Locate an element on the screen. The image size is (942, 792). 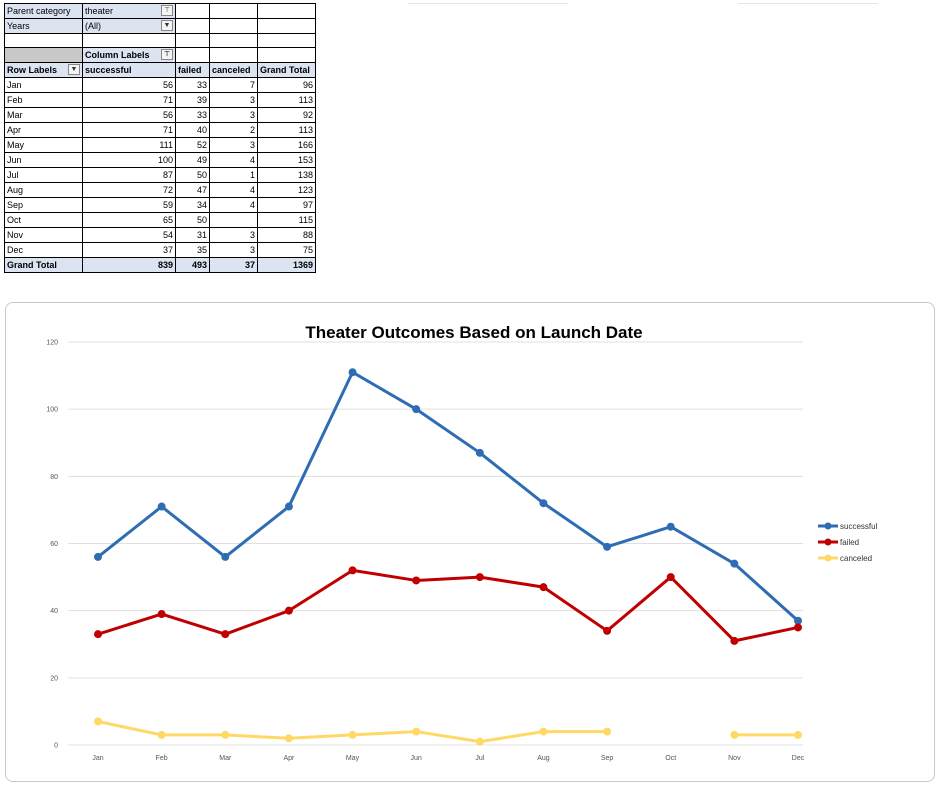
value-cell-total: 97 is located at coordinates (286, 205).